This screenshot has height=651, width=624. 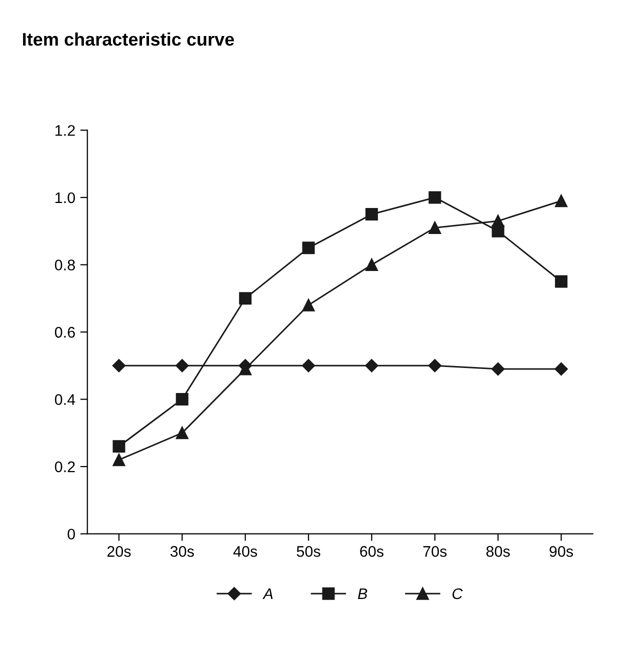 I want to click on y-tick-label: 0.6, so click(x=64, y=332).